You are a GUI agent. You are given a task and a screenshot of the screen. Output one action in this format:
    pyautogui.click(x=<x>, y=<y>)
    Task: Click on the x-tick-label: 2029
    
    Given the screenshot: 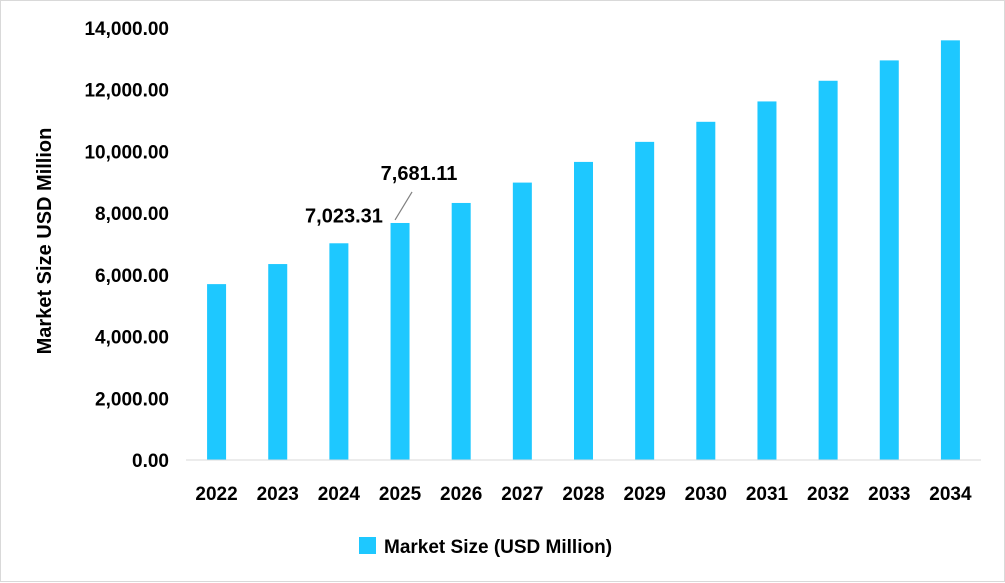 What is the action you would take?
    pyautogui.click(x=645, y=494)
    